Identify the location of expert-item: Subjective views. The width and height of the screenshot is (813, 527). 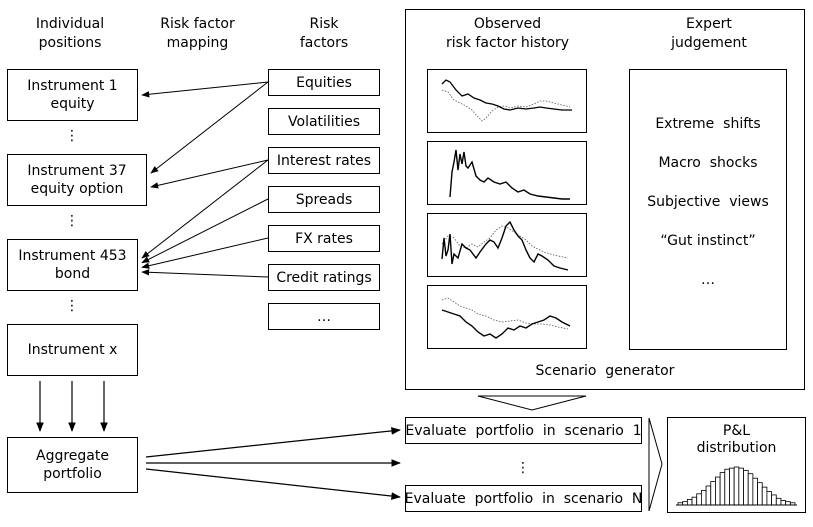
(708, 202).